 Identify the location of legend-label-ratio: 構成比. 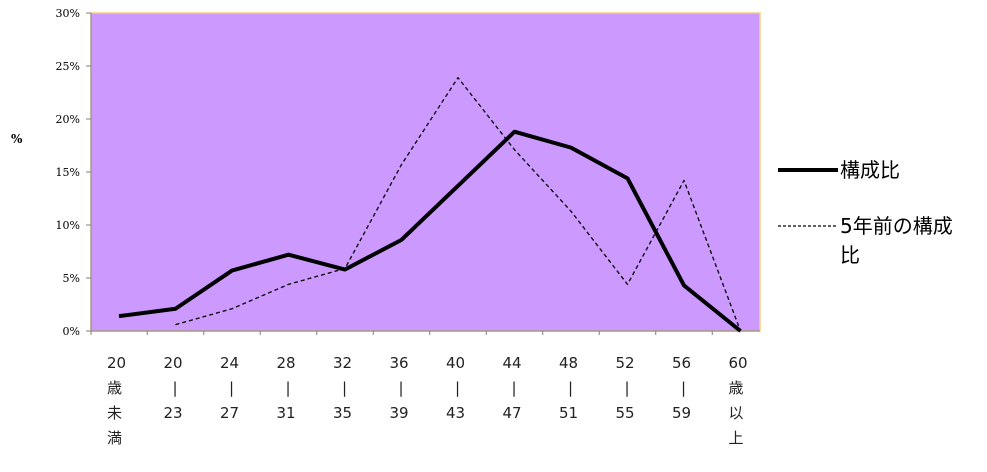
(870, 170).